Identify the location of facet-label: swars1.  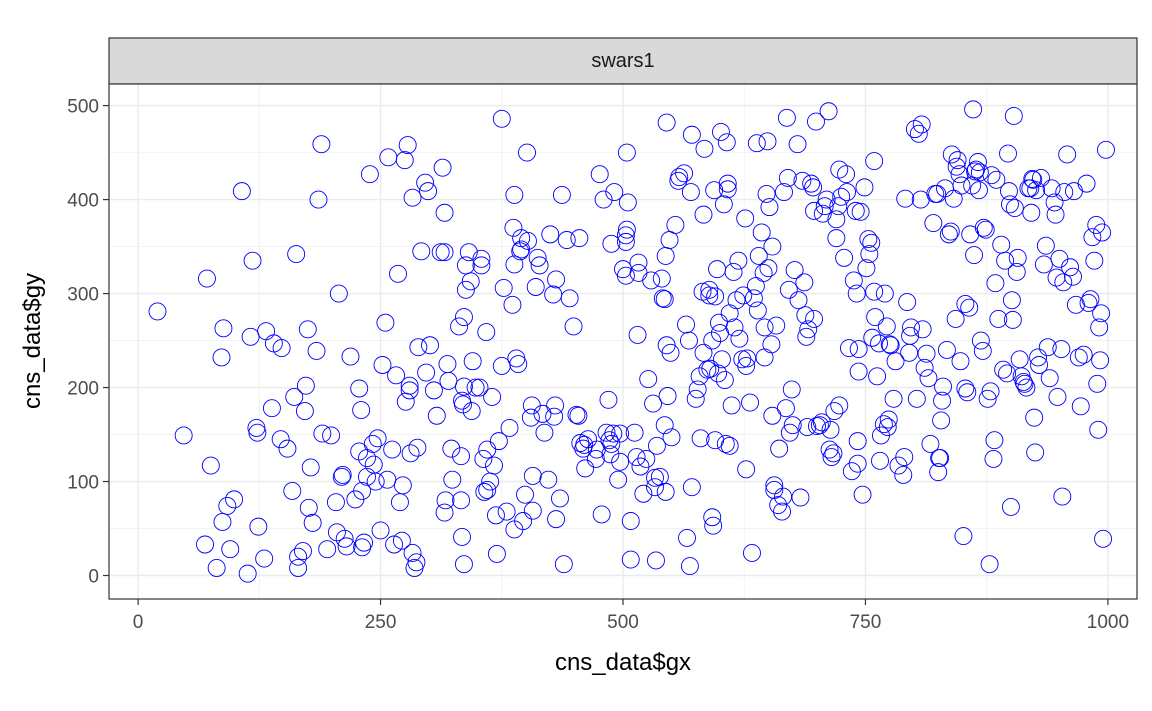
(622, 61).